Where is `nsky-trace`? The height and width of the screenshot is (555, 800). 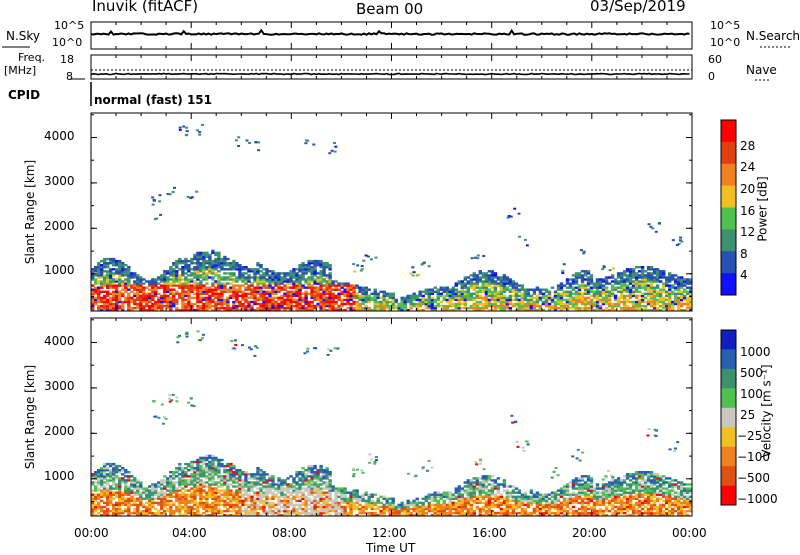 nsky-trace is located at coordinates (390, 32).